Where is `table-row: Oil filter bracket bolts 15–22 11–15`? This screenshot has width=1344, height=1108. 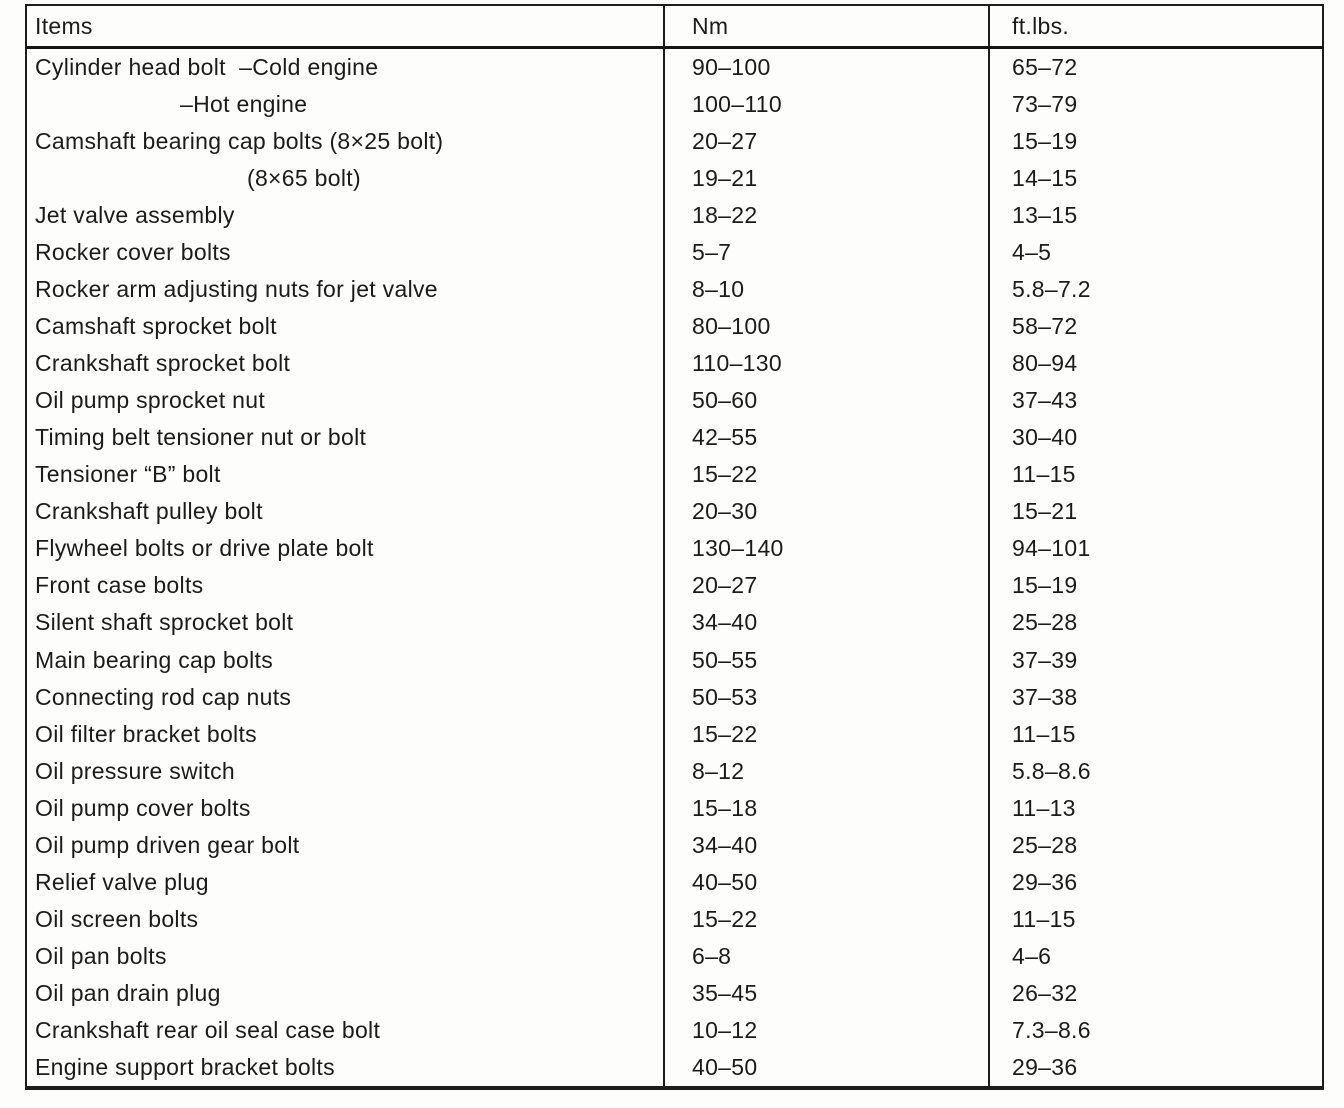 table-row: Oil filter bracket bolts 15–22 11–15 is located at coordinates (674, 734).